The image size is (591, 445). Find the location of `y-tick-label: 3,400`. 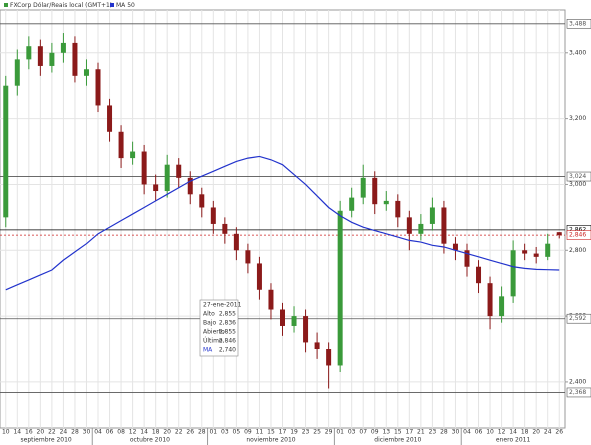

y-tick-label: 3,400 is located at coordinates (577, 52).